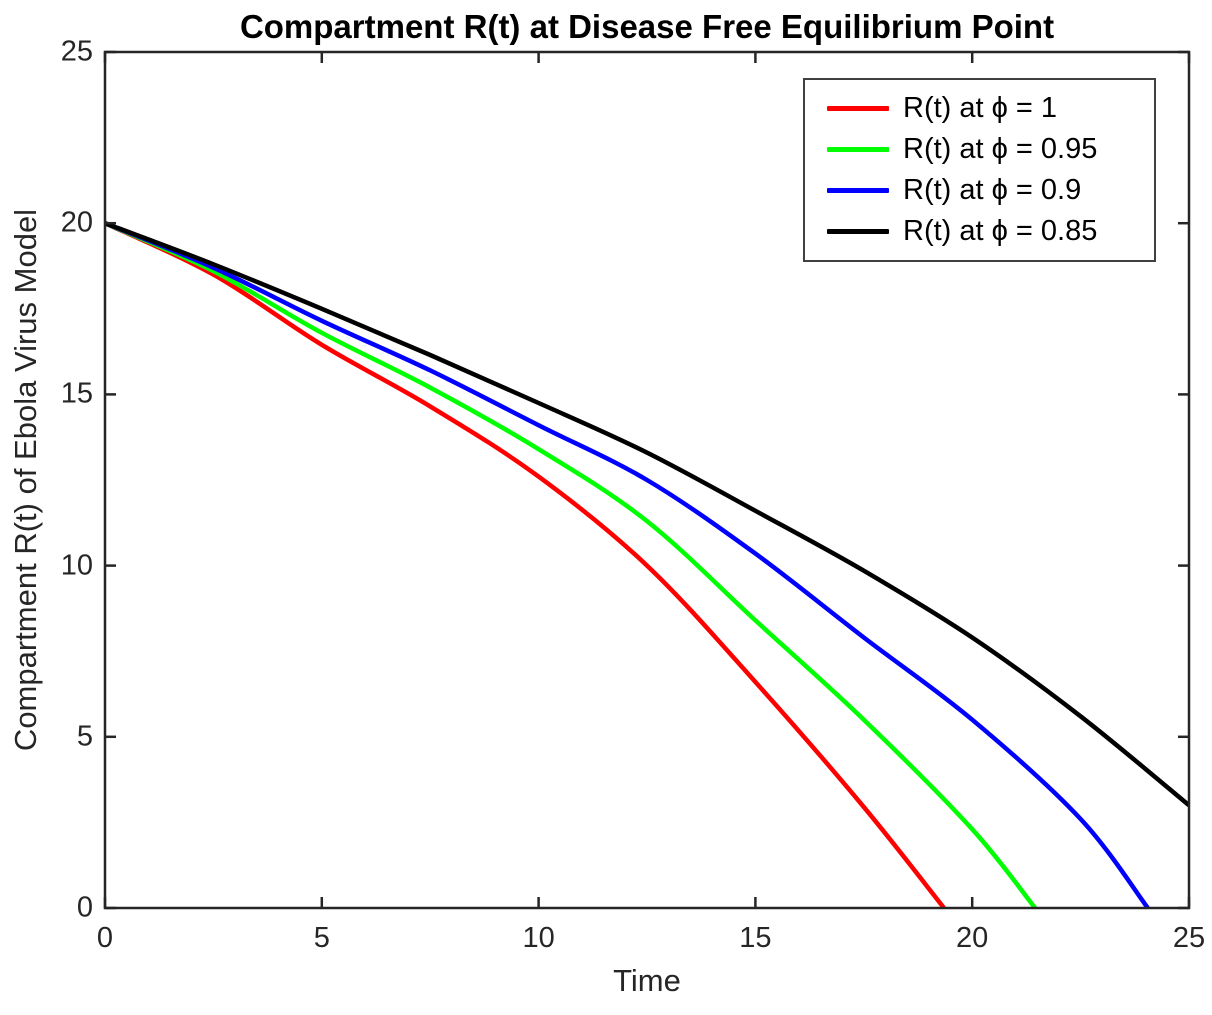 Image resolution: width=1212 pixels, height=1015 pixels. I want to click on x-tick-label: 5, so click(321, 938).